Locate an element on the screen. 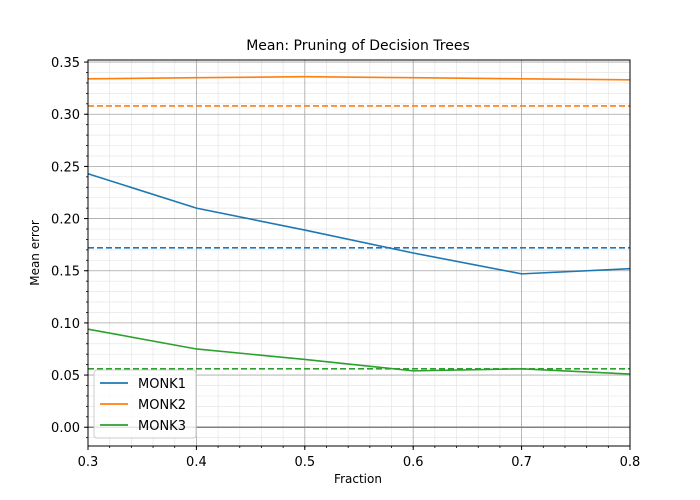 This screenshot has height=500, width=700. x-tick-label: 0.3 is located at coordinates (88, 462).